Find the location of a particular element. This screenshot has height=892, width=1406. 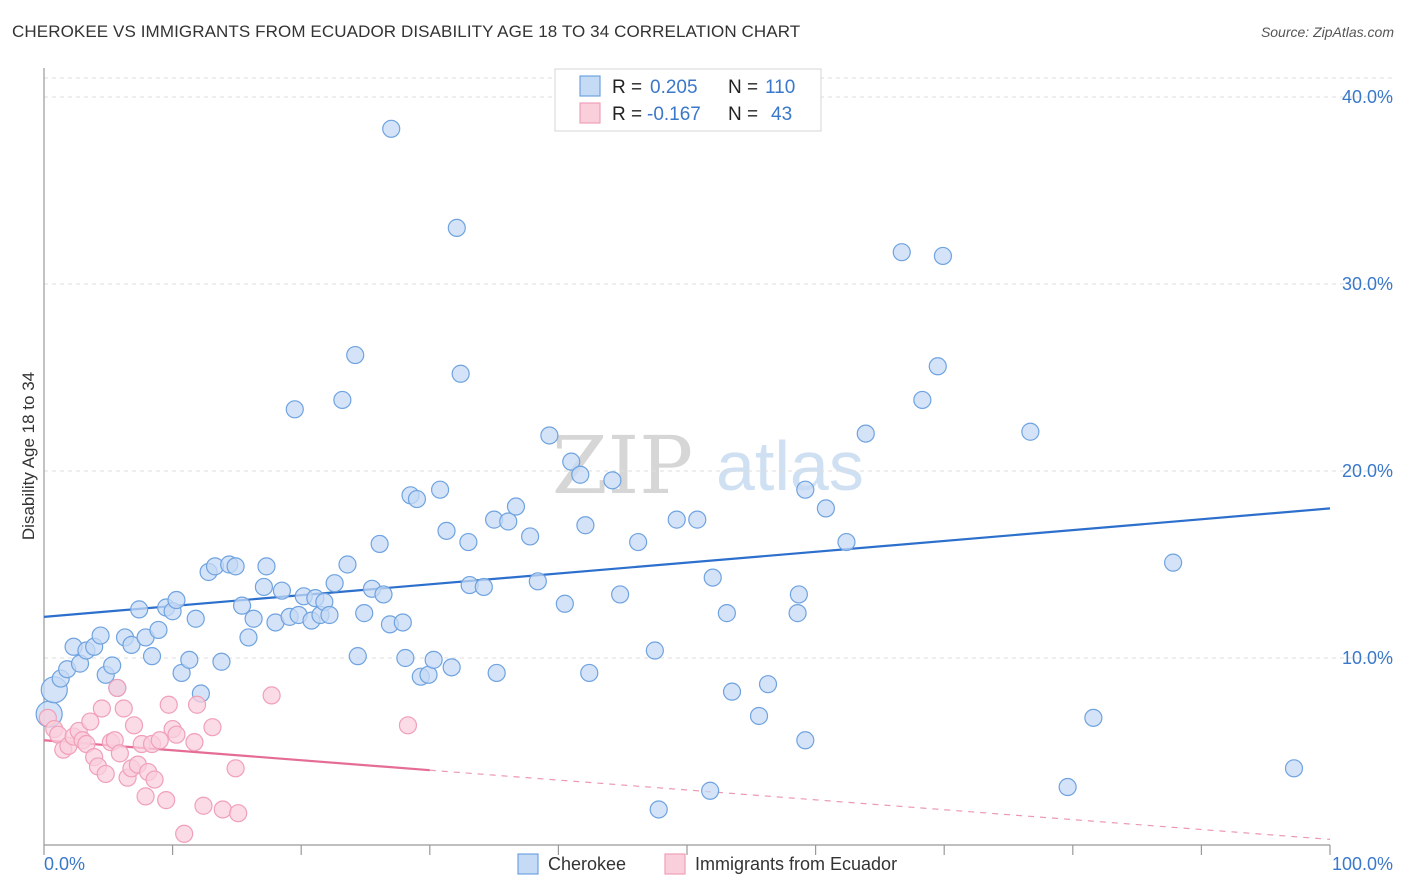

correlation-legend: R = 0.205 N = 110 R = -0.167 N = 43 is located at coordinates (688, 100).